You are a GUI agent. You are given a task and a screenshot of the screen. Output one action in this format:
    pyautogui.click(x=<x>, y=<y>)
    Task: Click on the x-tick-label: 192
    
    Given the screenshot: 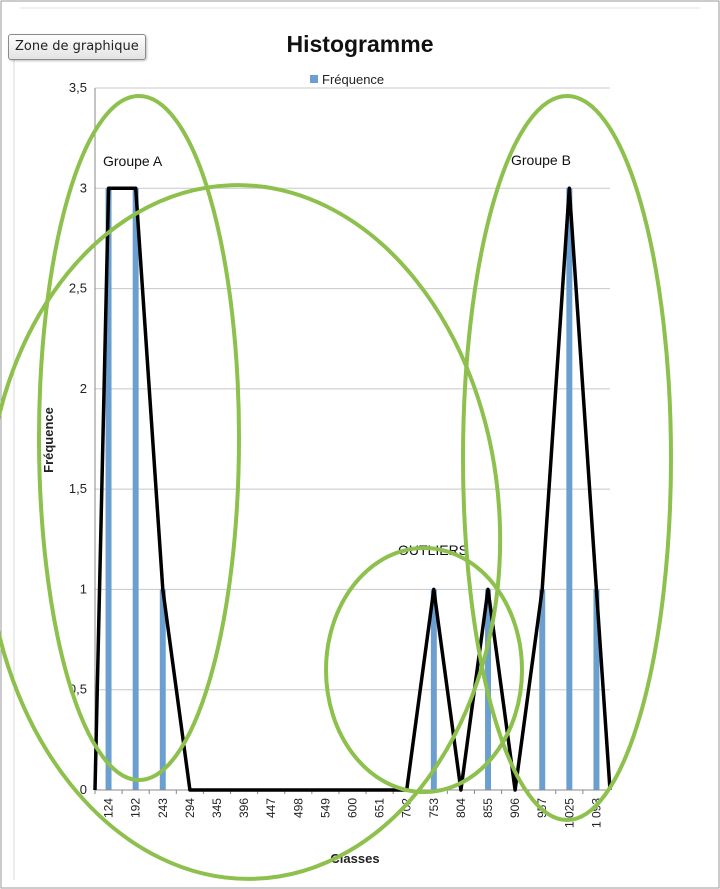 What is the action you would take?
    pyautogui.click(x=136, y=808)
    